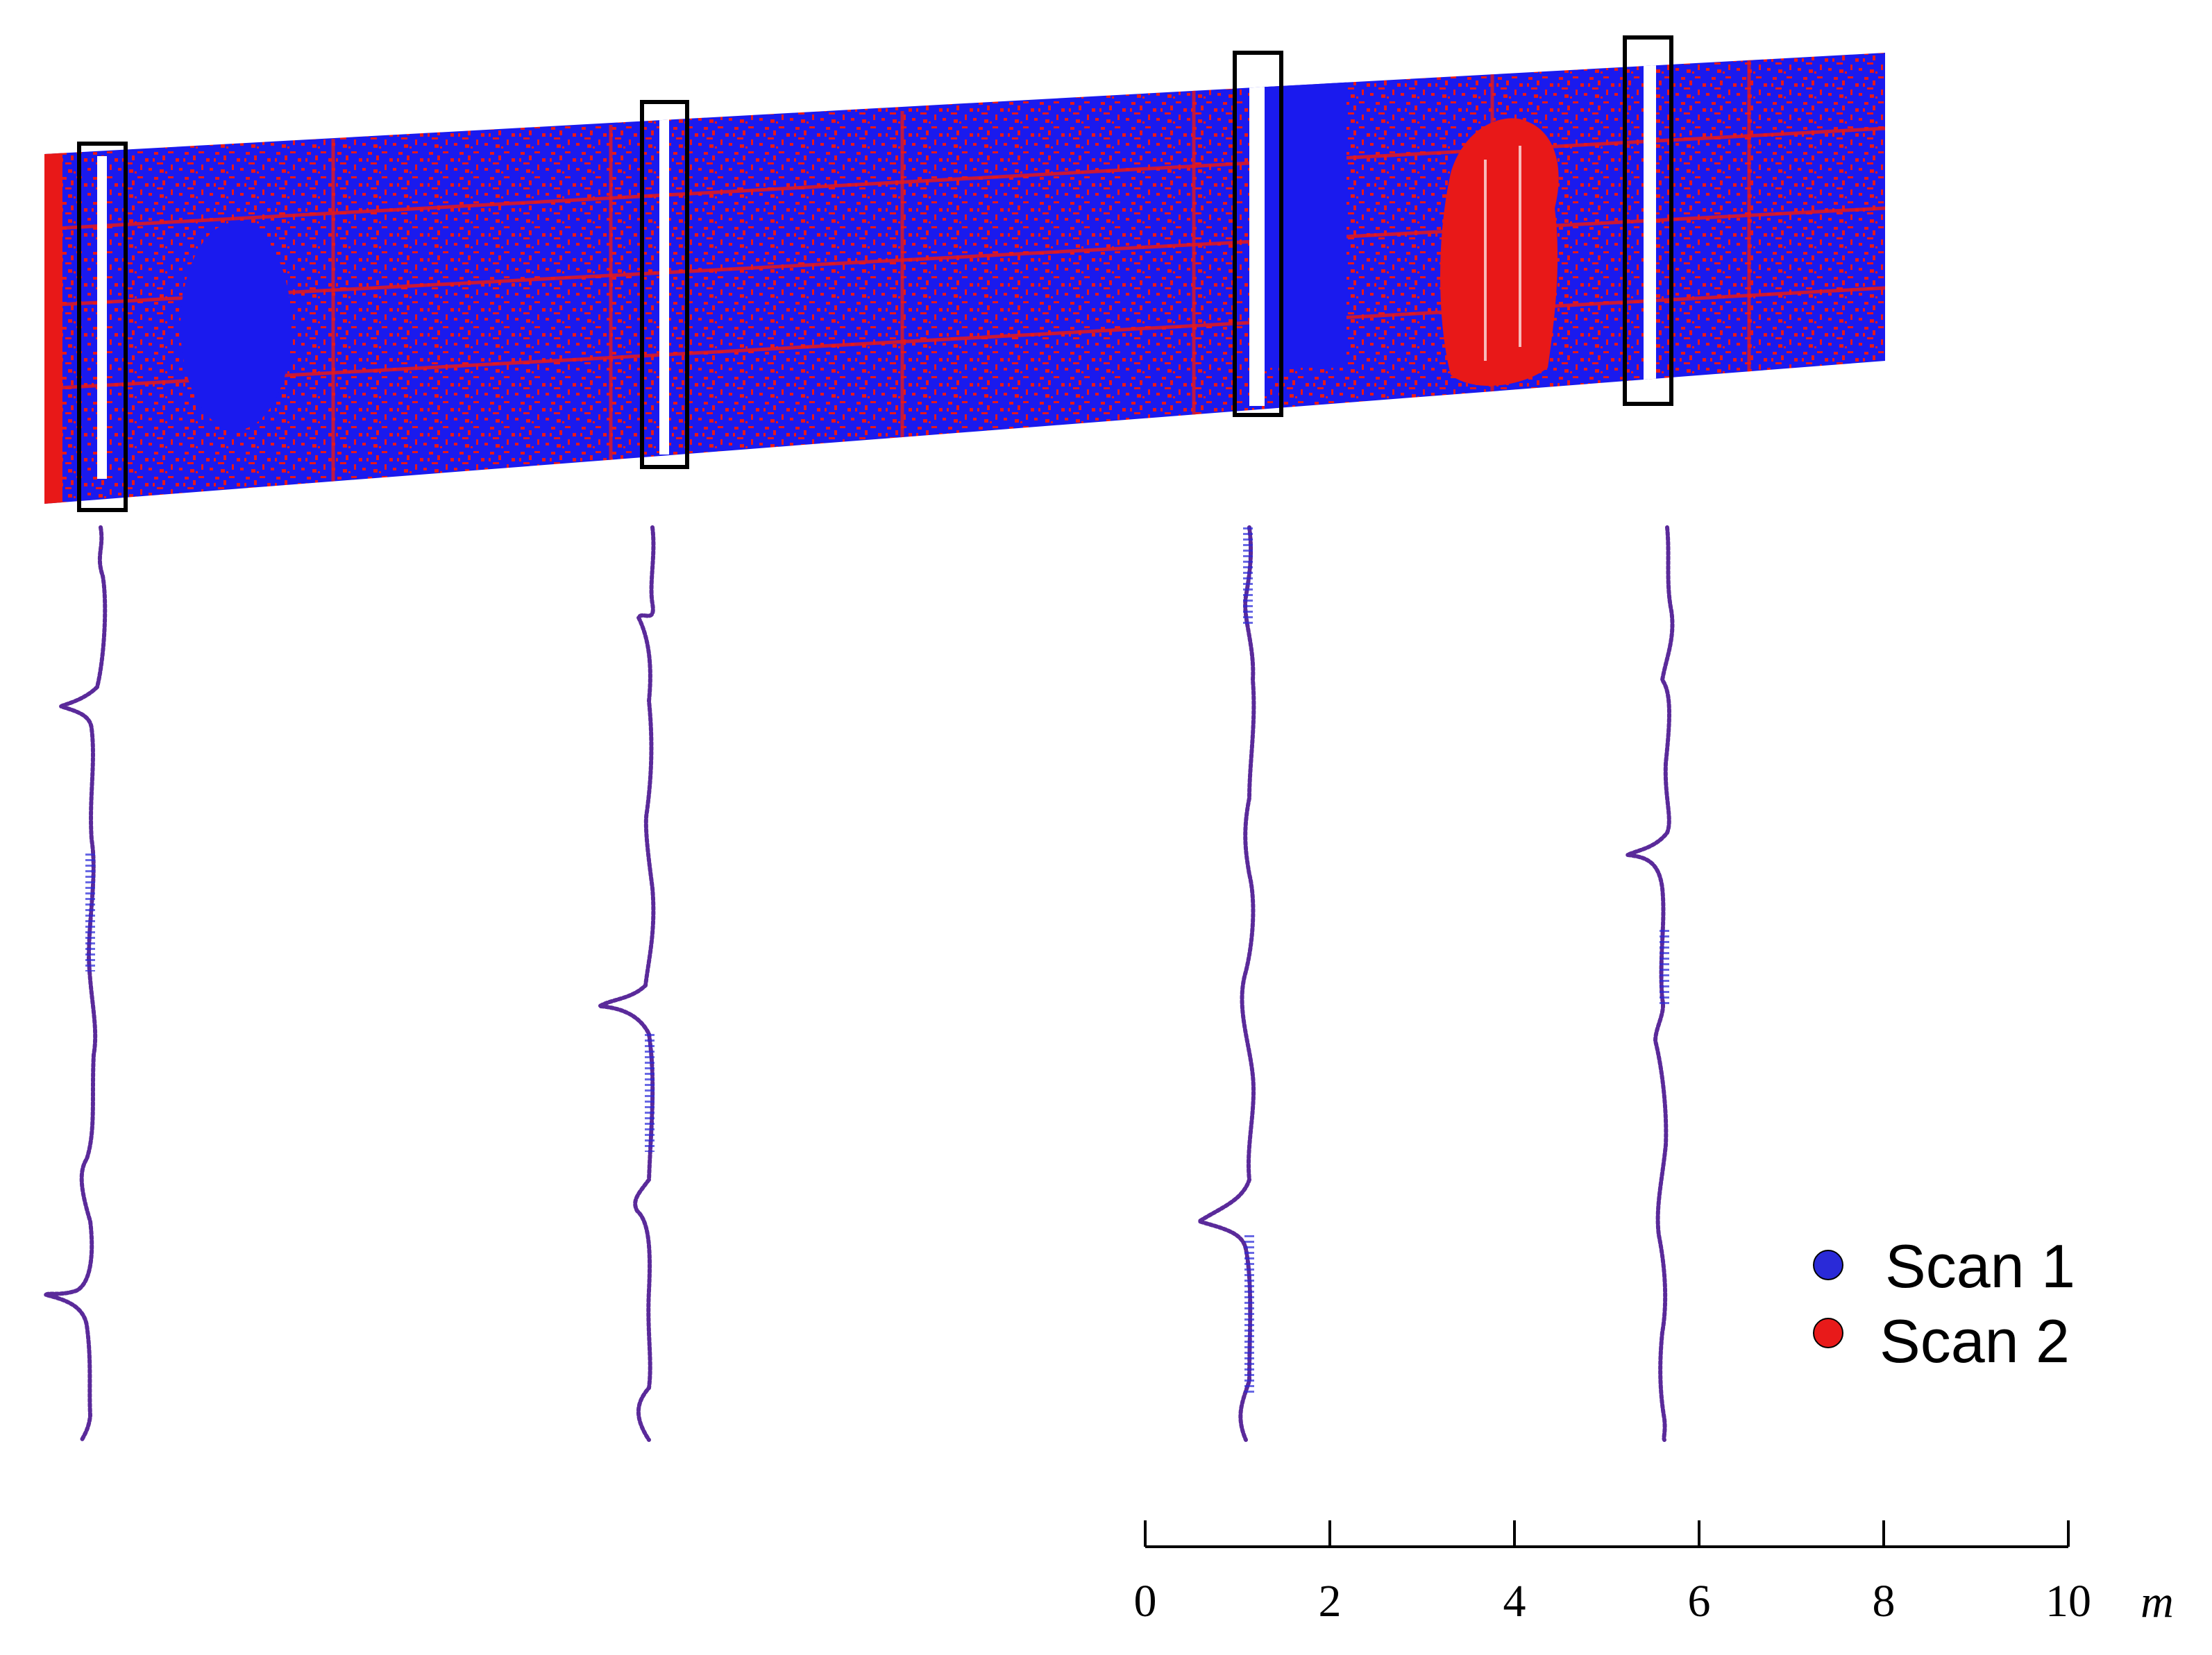 Image resolution: width=2212 pixels, height=1655 pixels. Describe the element at coordinates (1331, 1601) in the screenshot. I see `scale-bar-tick-label: 2` at that location.